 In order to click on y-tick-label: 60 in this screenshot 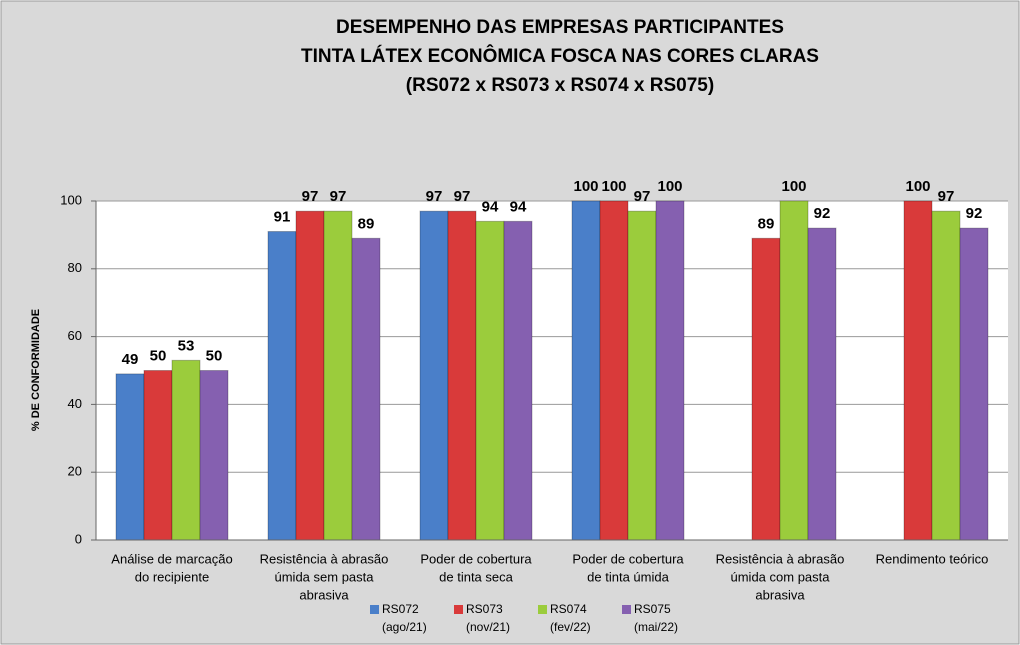, I will do `click(75, 335)`.